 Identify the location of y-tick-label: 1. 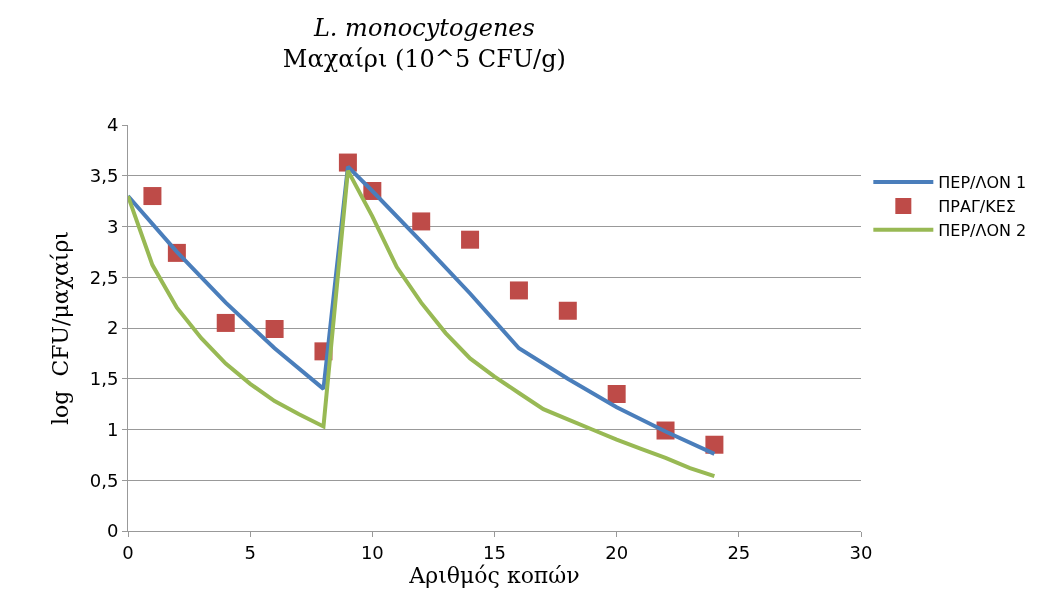
(112, 429).